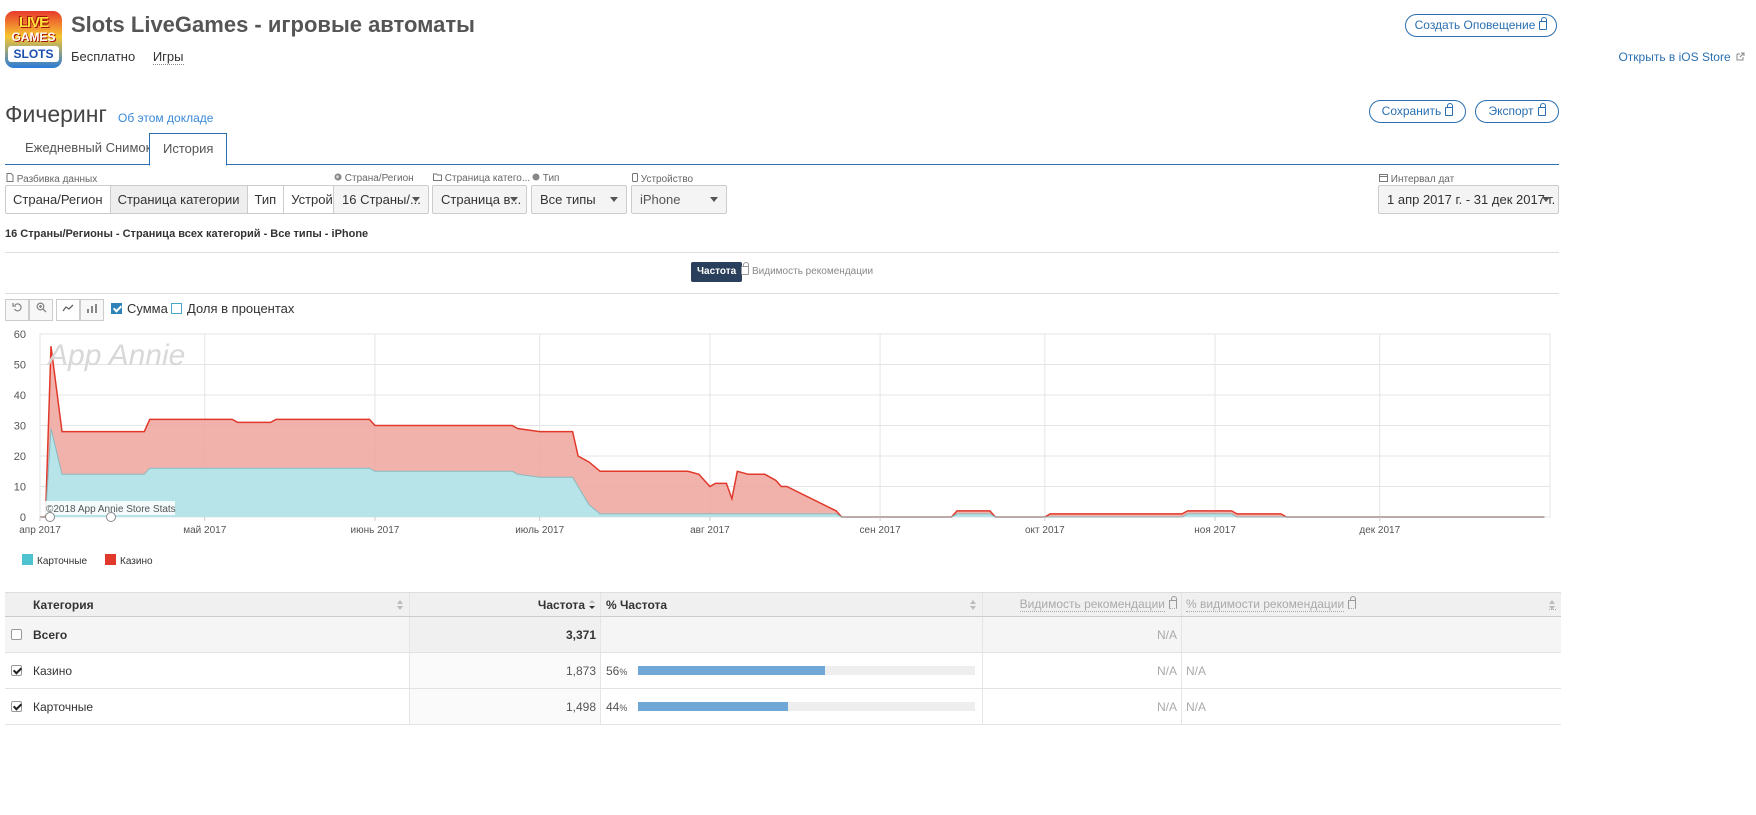  What do you see at coordinates (437, 177) in the screenshot?
I see `folder-icon` at bounding box center [437, 177].